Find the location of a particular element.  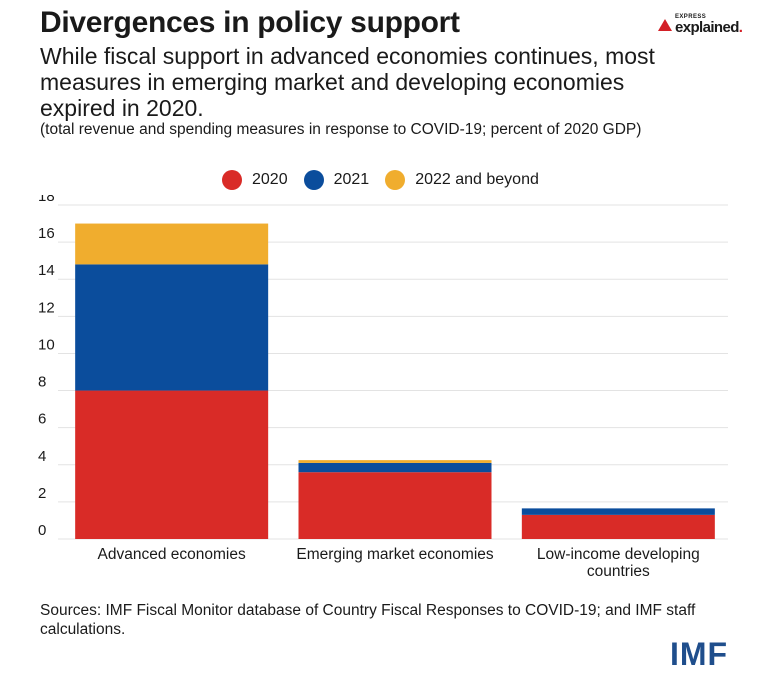

legend-label: 2022 and beyond is located at coordinates (477, 179).